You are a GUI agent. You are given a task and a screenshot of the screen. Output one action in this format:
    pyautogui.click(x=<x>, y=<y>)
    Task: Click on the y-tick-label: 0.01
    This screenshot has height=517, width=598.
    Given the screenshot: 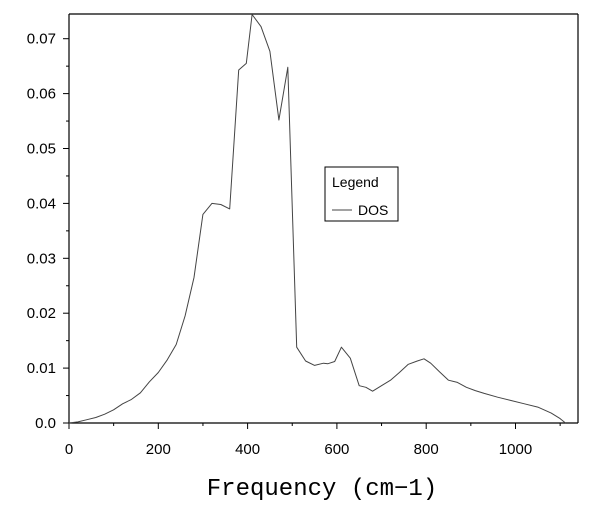 What is the action you would take?
    pyautogui.click(x=41, y=368)
    